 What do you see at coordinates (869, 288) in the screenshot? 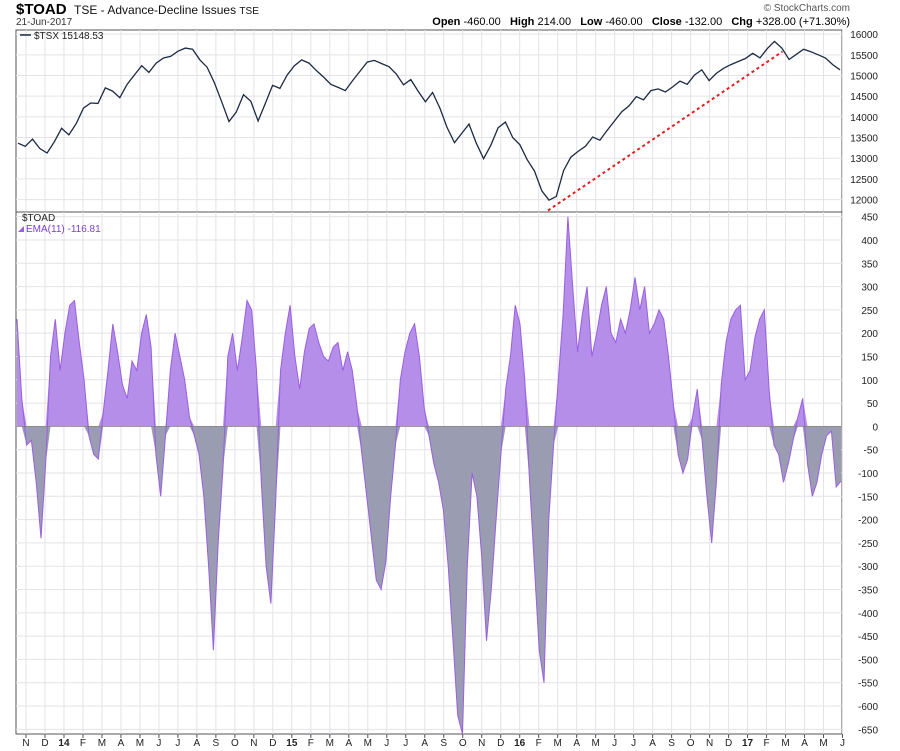
I see `y-tick-label: 300` at bounding box center [869, 288].